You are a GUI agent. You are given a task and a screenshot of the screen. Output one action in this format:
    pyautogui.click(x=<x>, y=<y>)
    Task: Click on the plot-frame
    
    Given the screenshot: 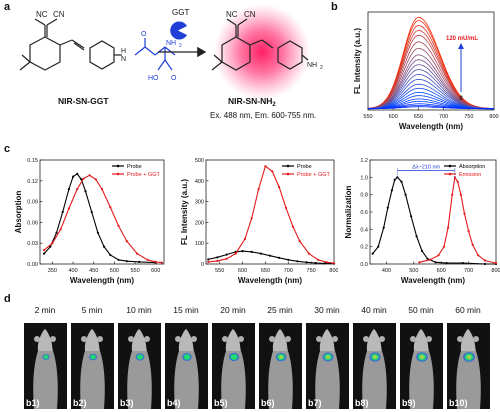 What is the action you would take?
    pyautogui.click(x=270, y=212)
    